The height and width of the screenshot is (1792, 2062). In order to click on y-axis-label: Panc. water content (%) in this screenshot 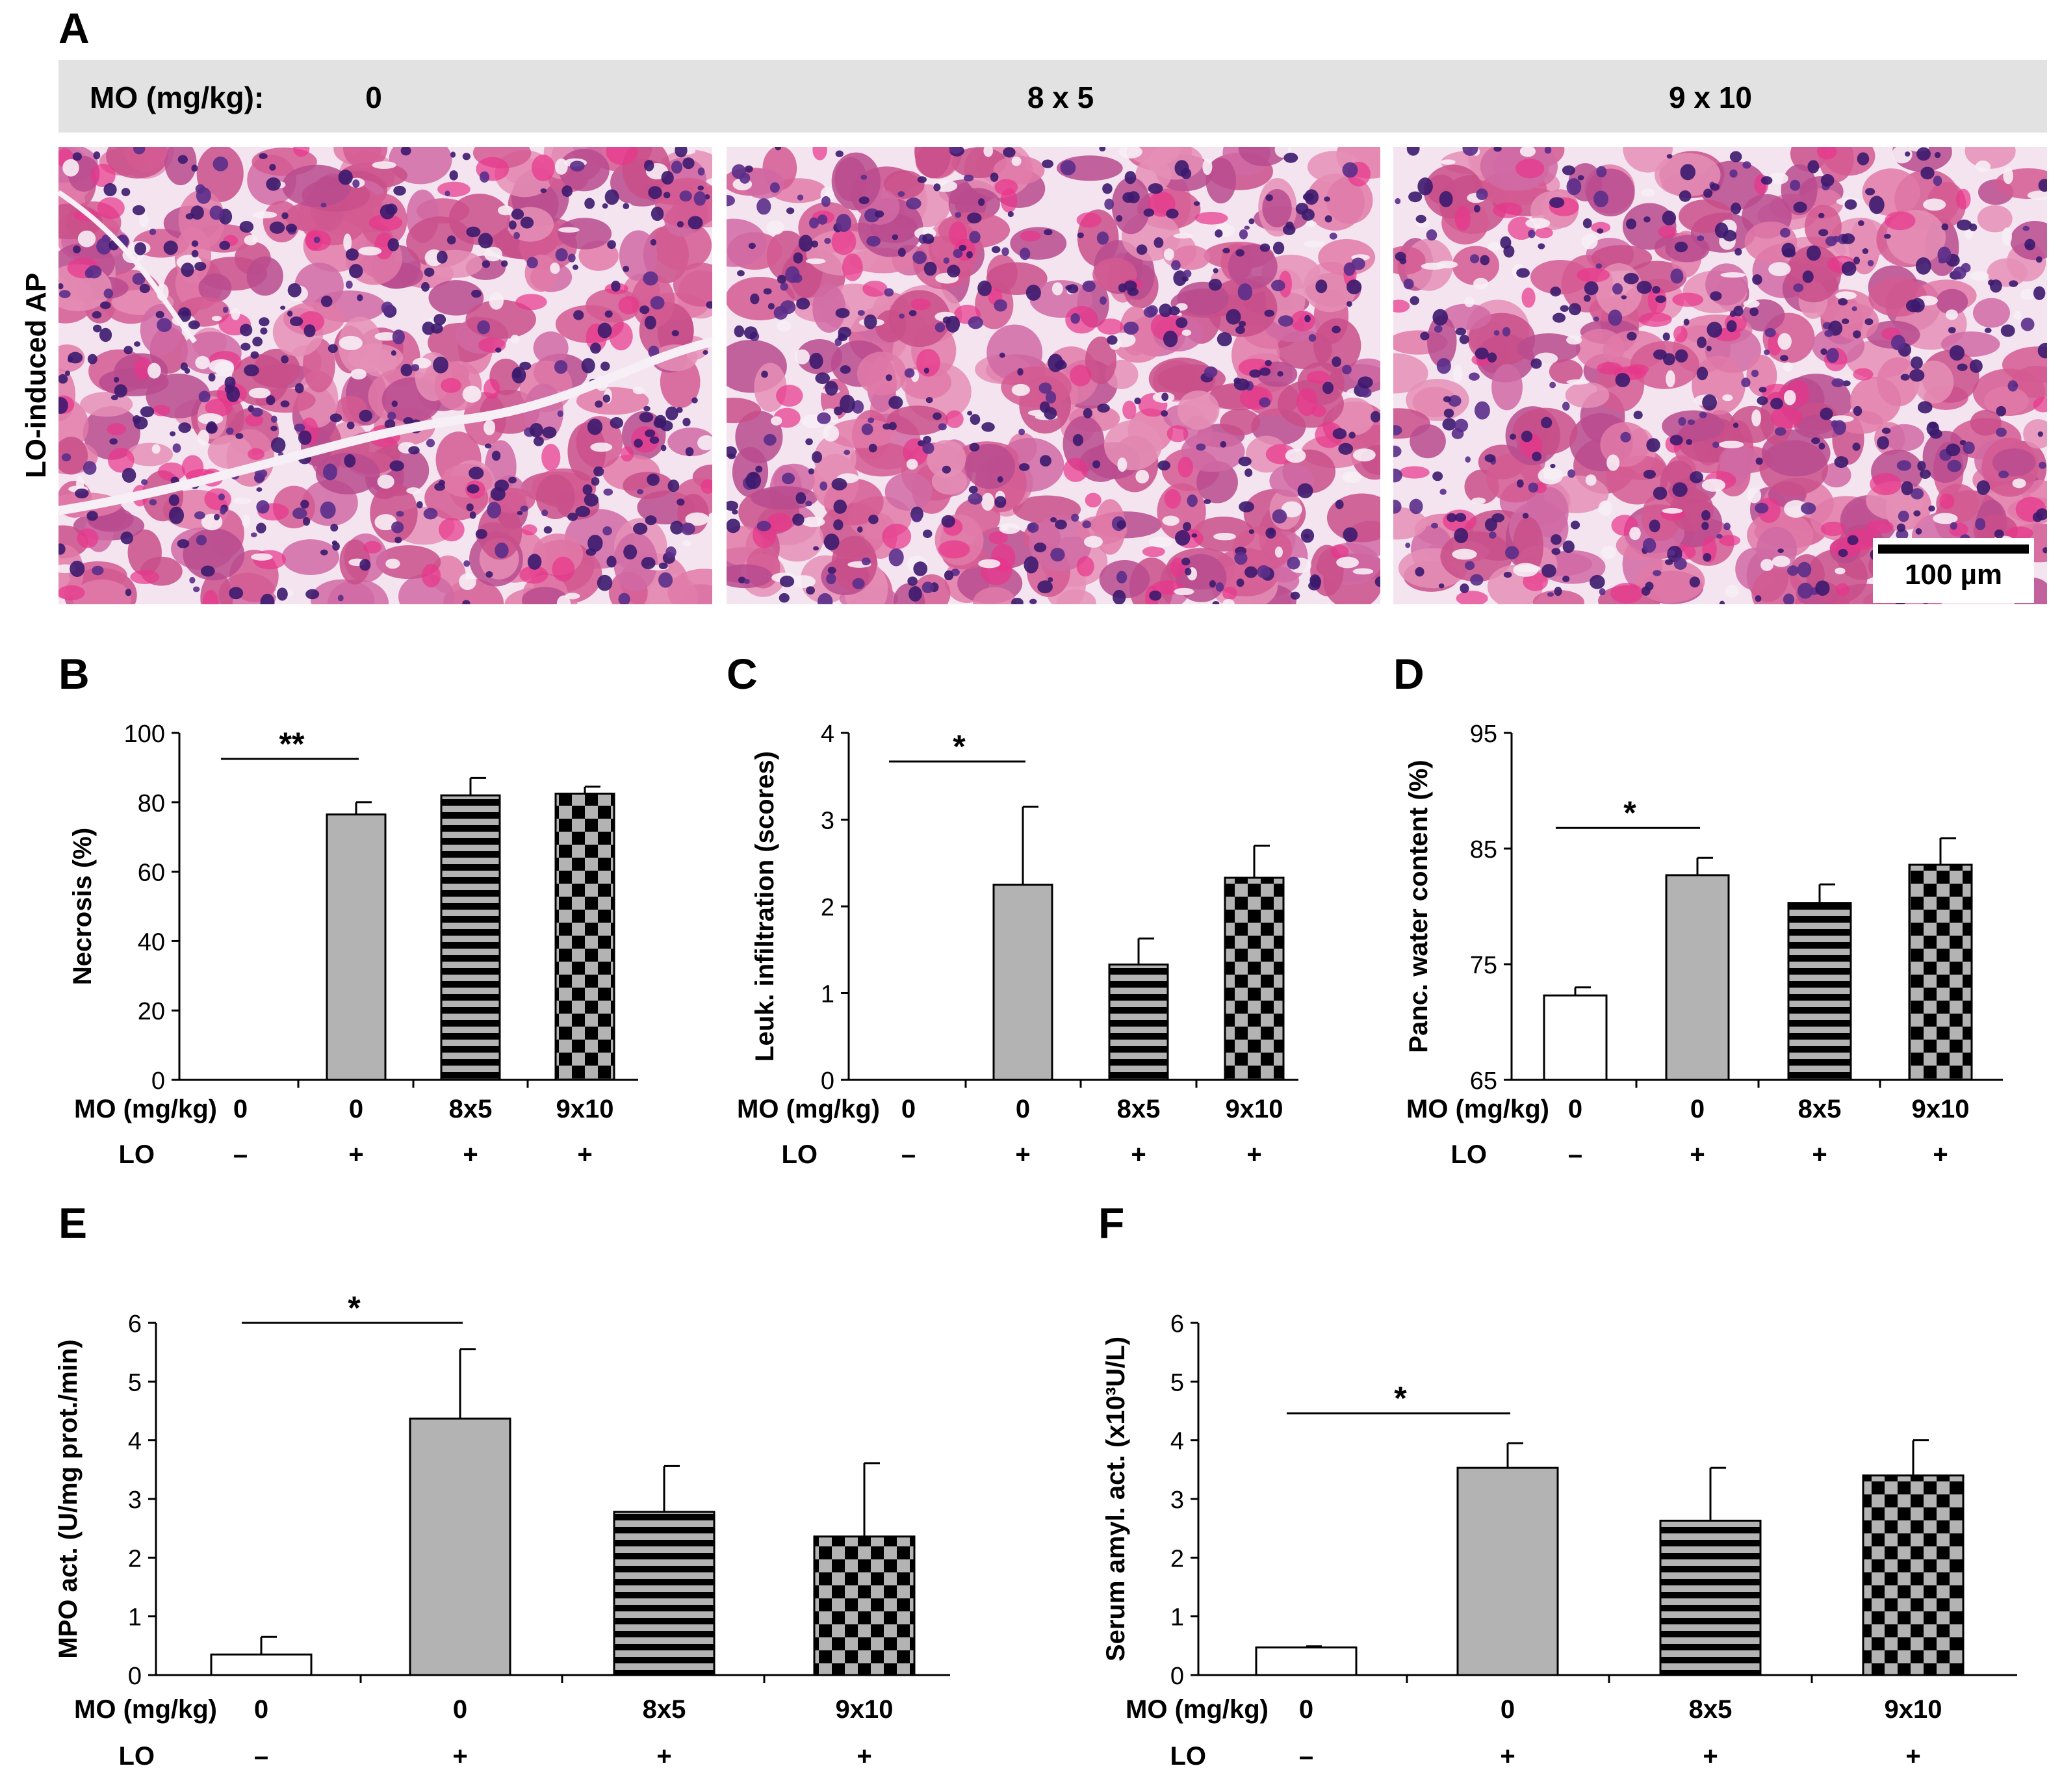, I will do `click(1418, 906)`.